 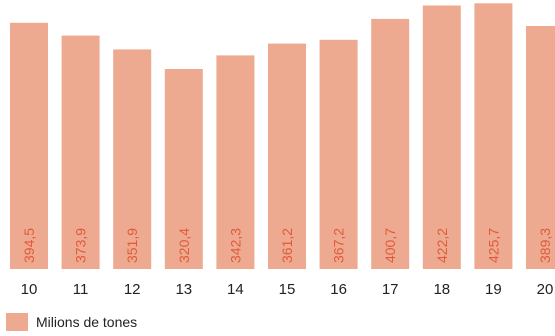 What do you see at coordinates (81, 245) in the screenshot?
I see `value-label-11: 373,9` at bounding box center [81, 245].